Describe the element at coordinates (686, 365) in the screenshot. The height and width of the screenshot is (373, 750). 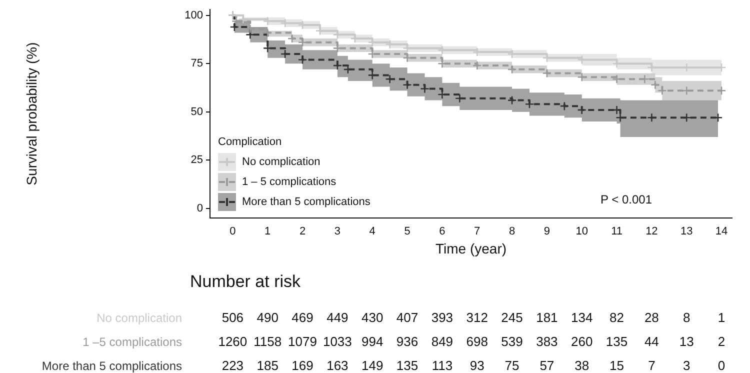
I see `text: 3` at that location.